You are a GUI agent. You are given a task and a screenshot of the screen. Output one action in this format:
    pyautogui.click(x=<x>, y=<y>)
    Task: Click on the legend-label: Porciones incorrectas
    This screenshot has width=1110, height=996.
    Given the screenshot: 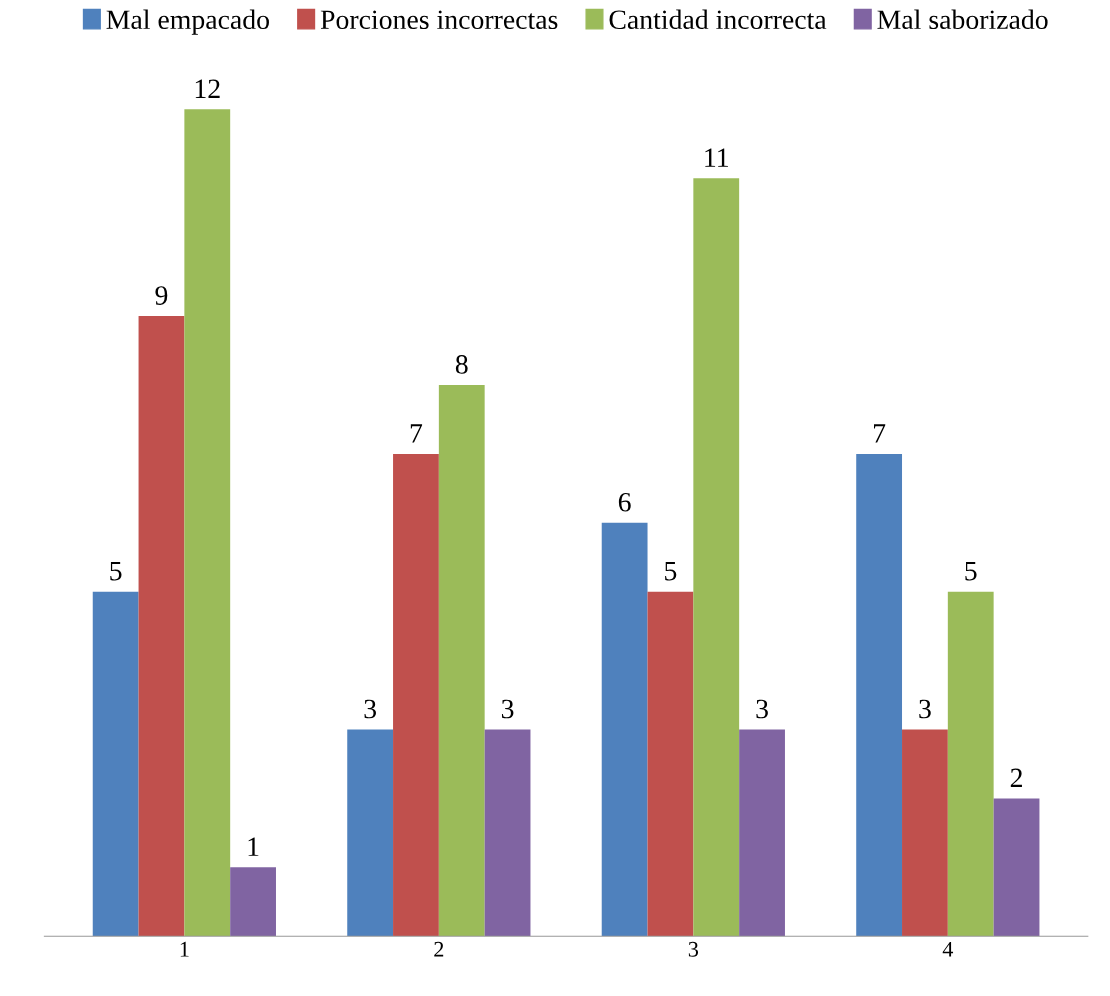 What is the action you would take?
    pyautogui.click(x=439, y=20)
    